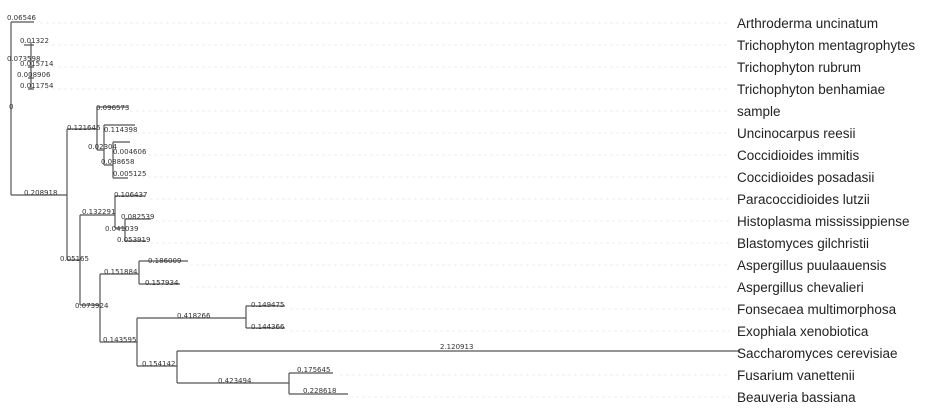 Image resolution: width=940 pixels, height=418 pixels. Describe the element at coordinates (456, 347) in the screenshot. I see `branch-label: 2.120913` at that location.